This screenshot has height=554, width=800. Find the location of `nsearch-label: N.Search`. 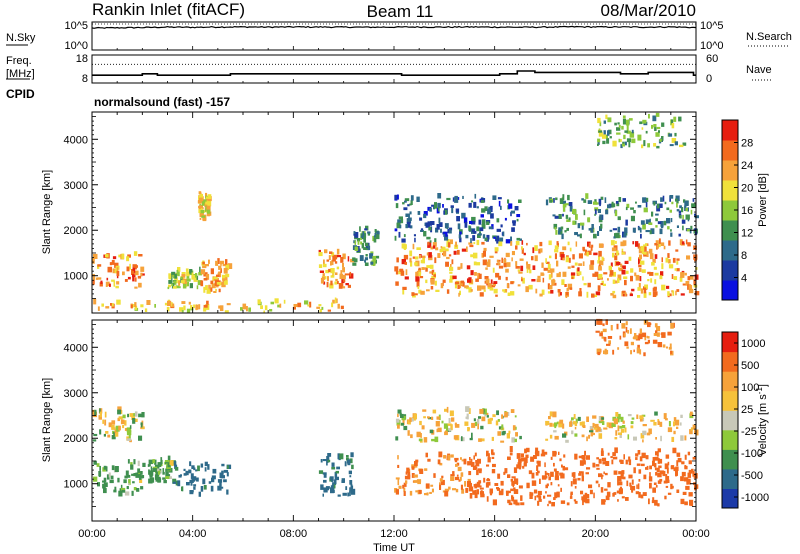

nsearch-label: N.Search is located at coordinates (769, 37).